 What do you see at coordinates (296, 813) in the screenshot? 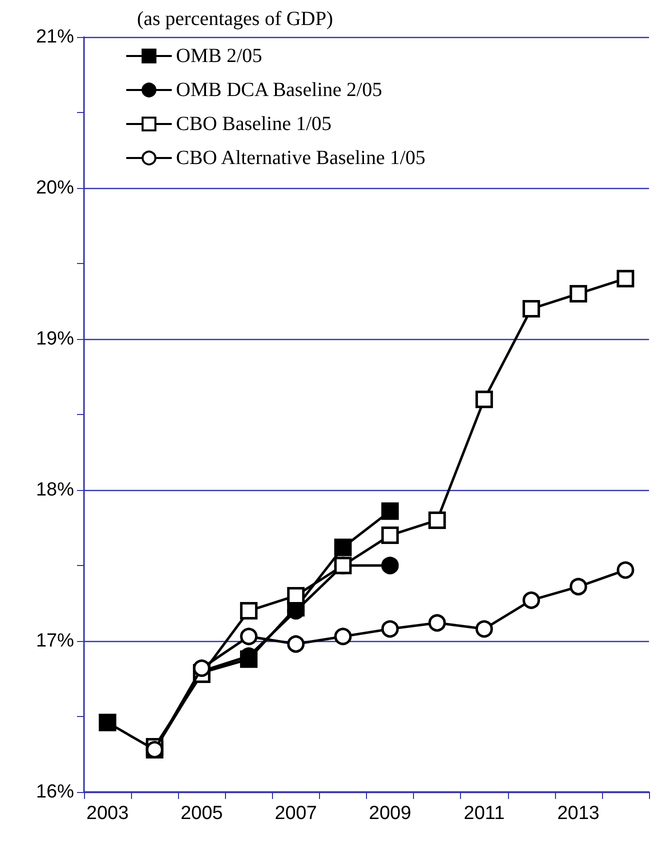
I see `x-tick-label: 2007` at bounding box center [296, 813].